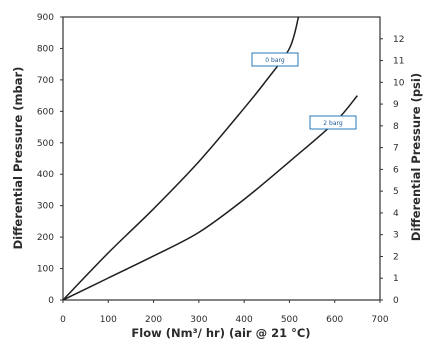 The width and height of the screenshot is (429, 347). What do you see at coordinates (396, 214) in the screenshot?
I see `y2-tick-label: 4` at bounding box center [396, 214].